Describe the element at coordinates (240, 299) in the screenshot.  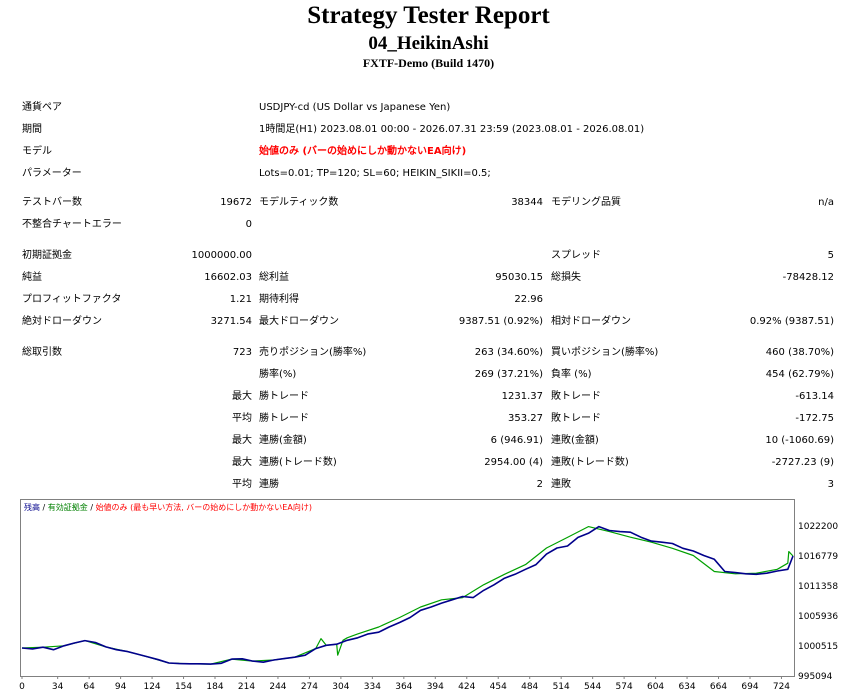
I see `profit-factor-value: 1.21` at that location.